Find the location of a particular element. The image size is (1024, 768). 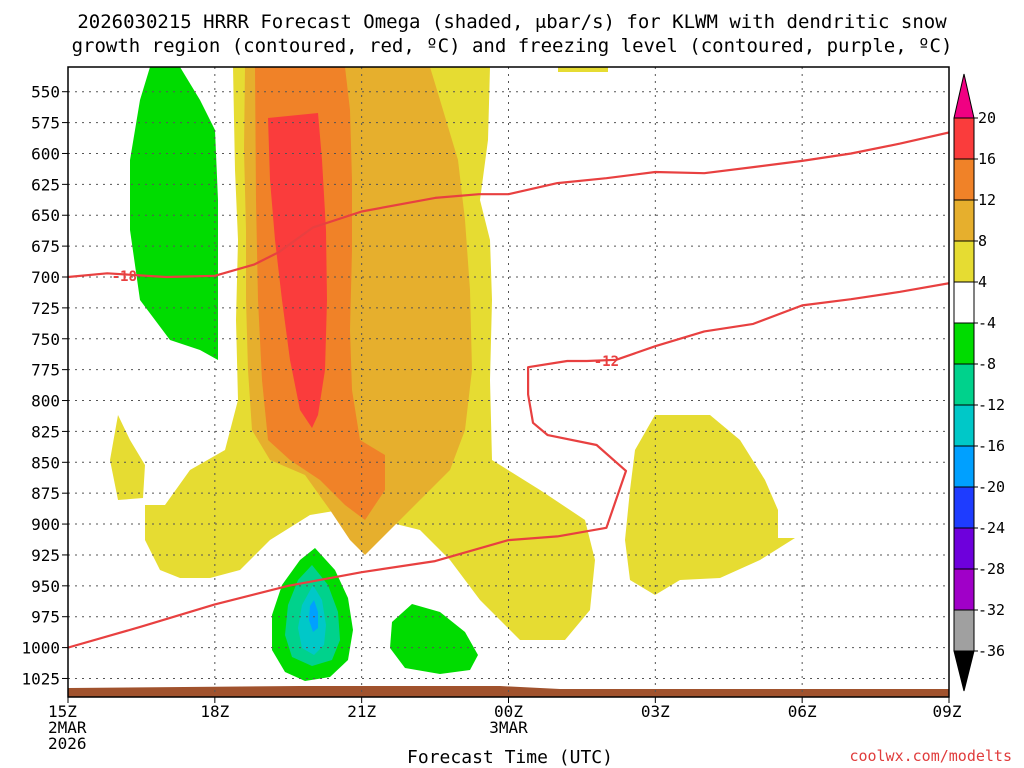

colorbar-tick-label: -32 is located at coordinates (991, 610).